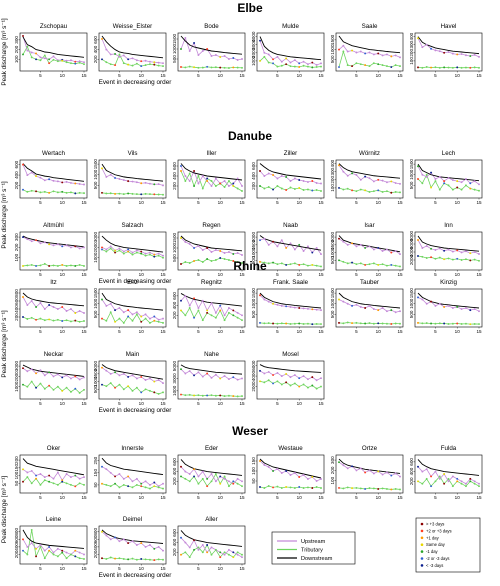 The width and height of the screenshot is (500, 586). Describe the element at coordinates (290, 53) in the screenshot. I see `upstream-line` at that location.